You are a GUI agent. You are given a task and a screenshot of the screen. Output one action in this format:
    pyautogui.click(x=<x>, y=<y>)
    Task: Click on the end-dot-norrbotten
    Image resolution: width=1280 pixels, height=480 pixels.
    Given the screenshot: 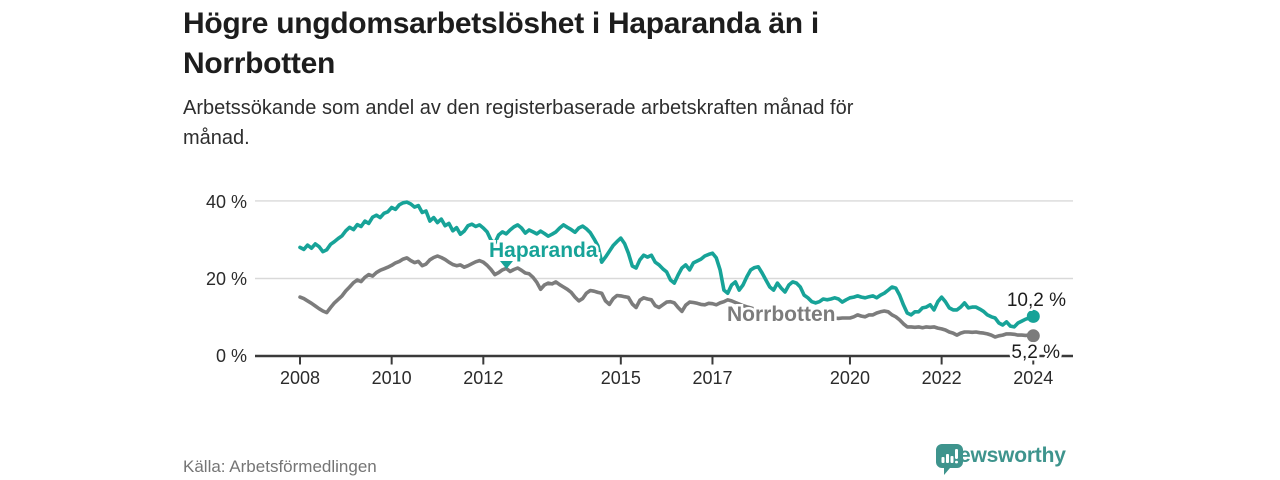 What is the action you would take?
    pyautogui.click(x=1033, y=336)
    